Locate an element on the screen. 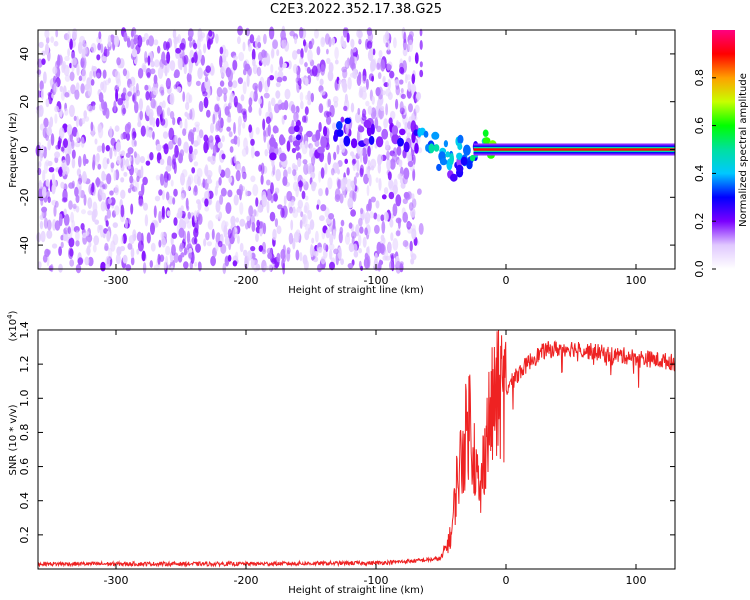  y-tick-label: 0 is located at coordinates (24, 149).